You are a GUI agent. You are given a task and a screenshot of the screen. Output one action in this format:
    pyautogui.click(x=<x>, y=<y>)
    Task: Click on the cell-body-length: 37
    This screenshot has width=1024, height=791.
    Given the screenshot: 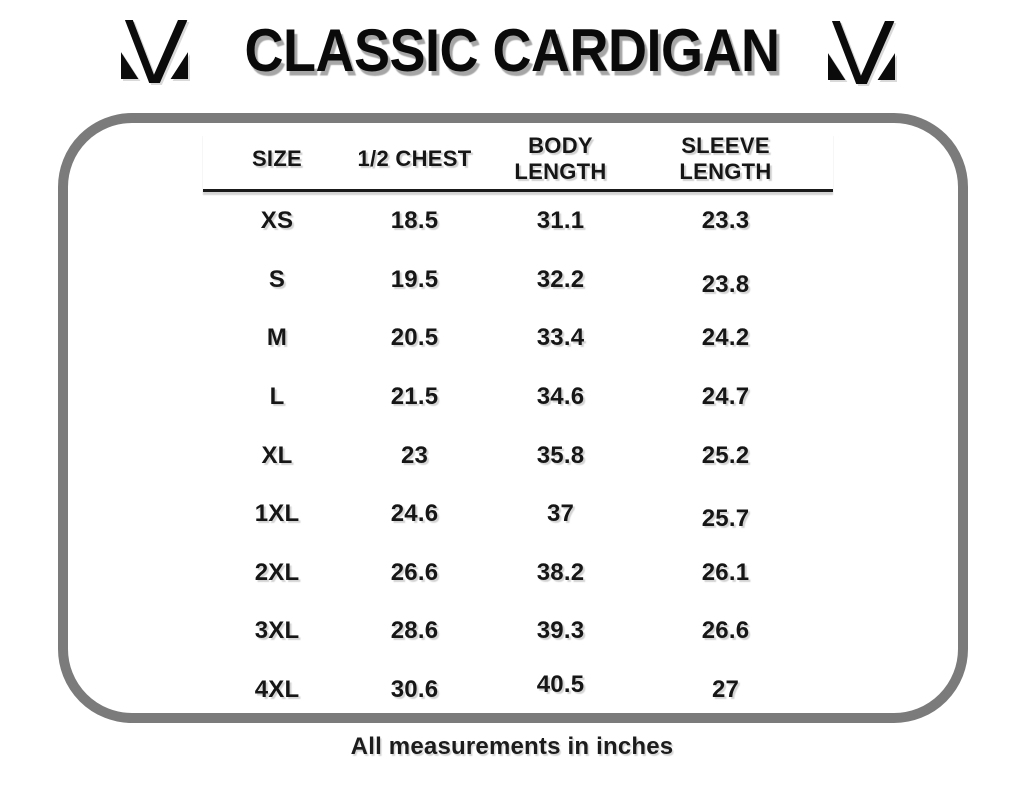 What is the action you would take?
    pyautogui.click(x=560, y=514)
    